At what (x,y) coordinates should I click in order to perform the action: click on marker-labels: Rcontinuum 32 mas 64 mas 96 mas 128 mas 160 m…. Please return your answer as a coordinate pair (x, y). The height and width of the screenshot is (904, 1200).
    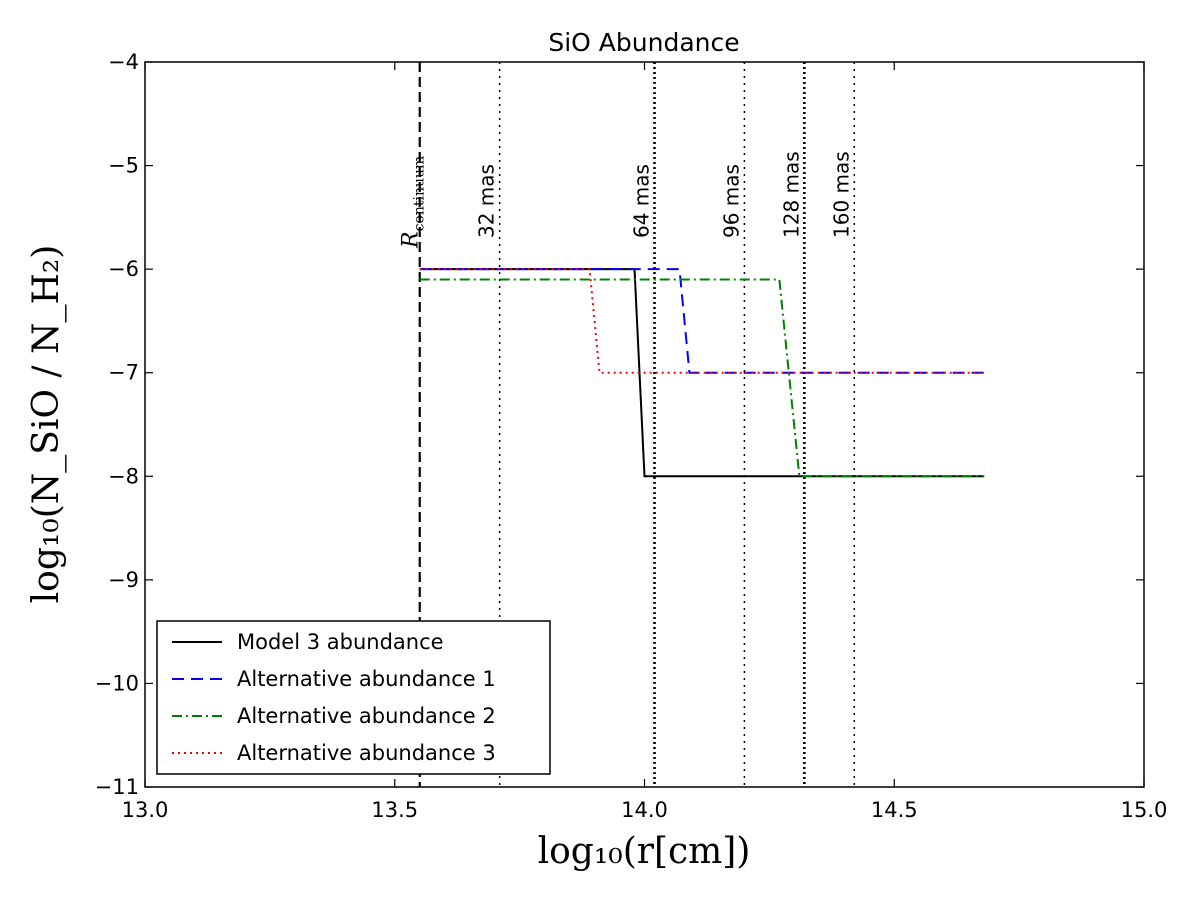
    Looking at the image, I should click on (626, 200).